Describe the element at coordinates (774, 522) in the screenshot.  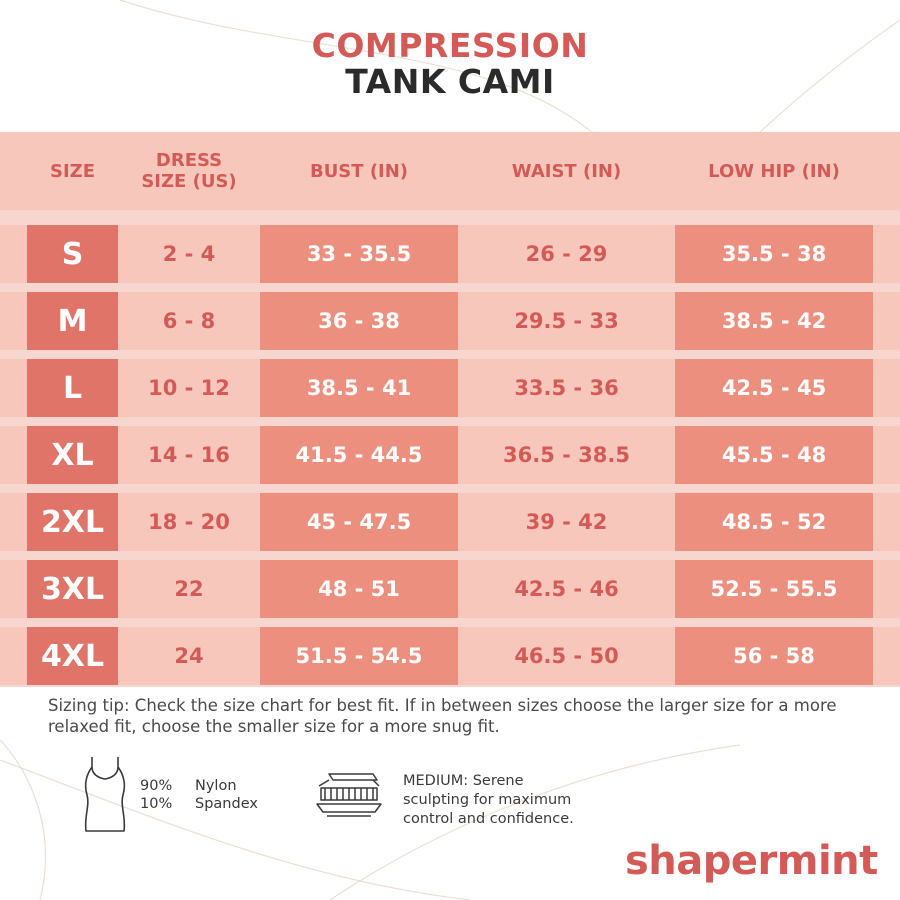
I see `cell-low-hip: 48.5 - 52` at that location.